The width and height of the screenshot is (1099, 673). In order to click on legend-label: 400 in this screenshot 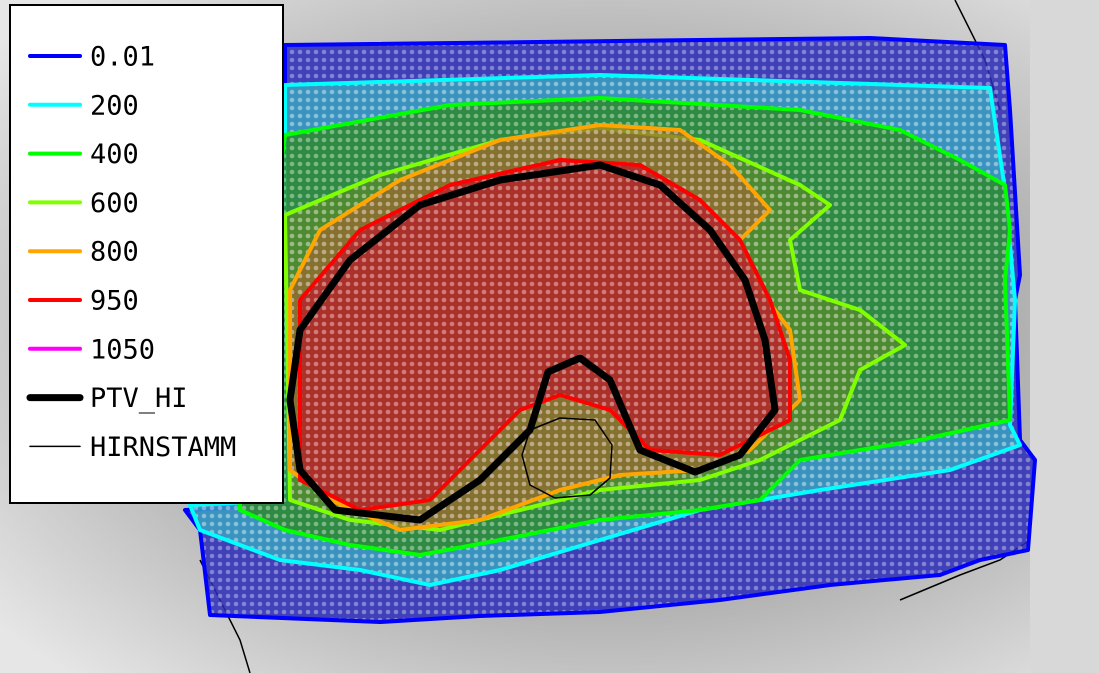, I will do `click(114, 154)`.